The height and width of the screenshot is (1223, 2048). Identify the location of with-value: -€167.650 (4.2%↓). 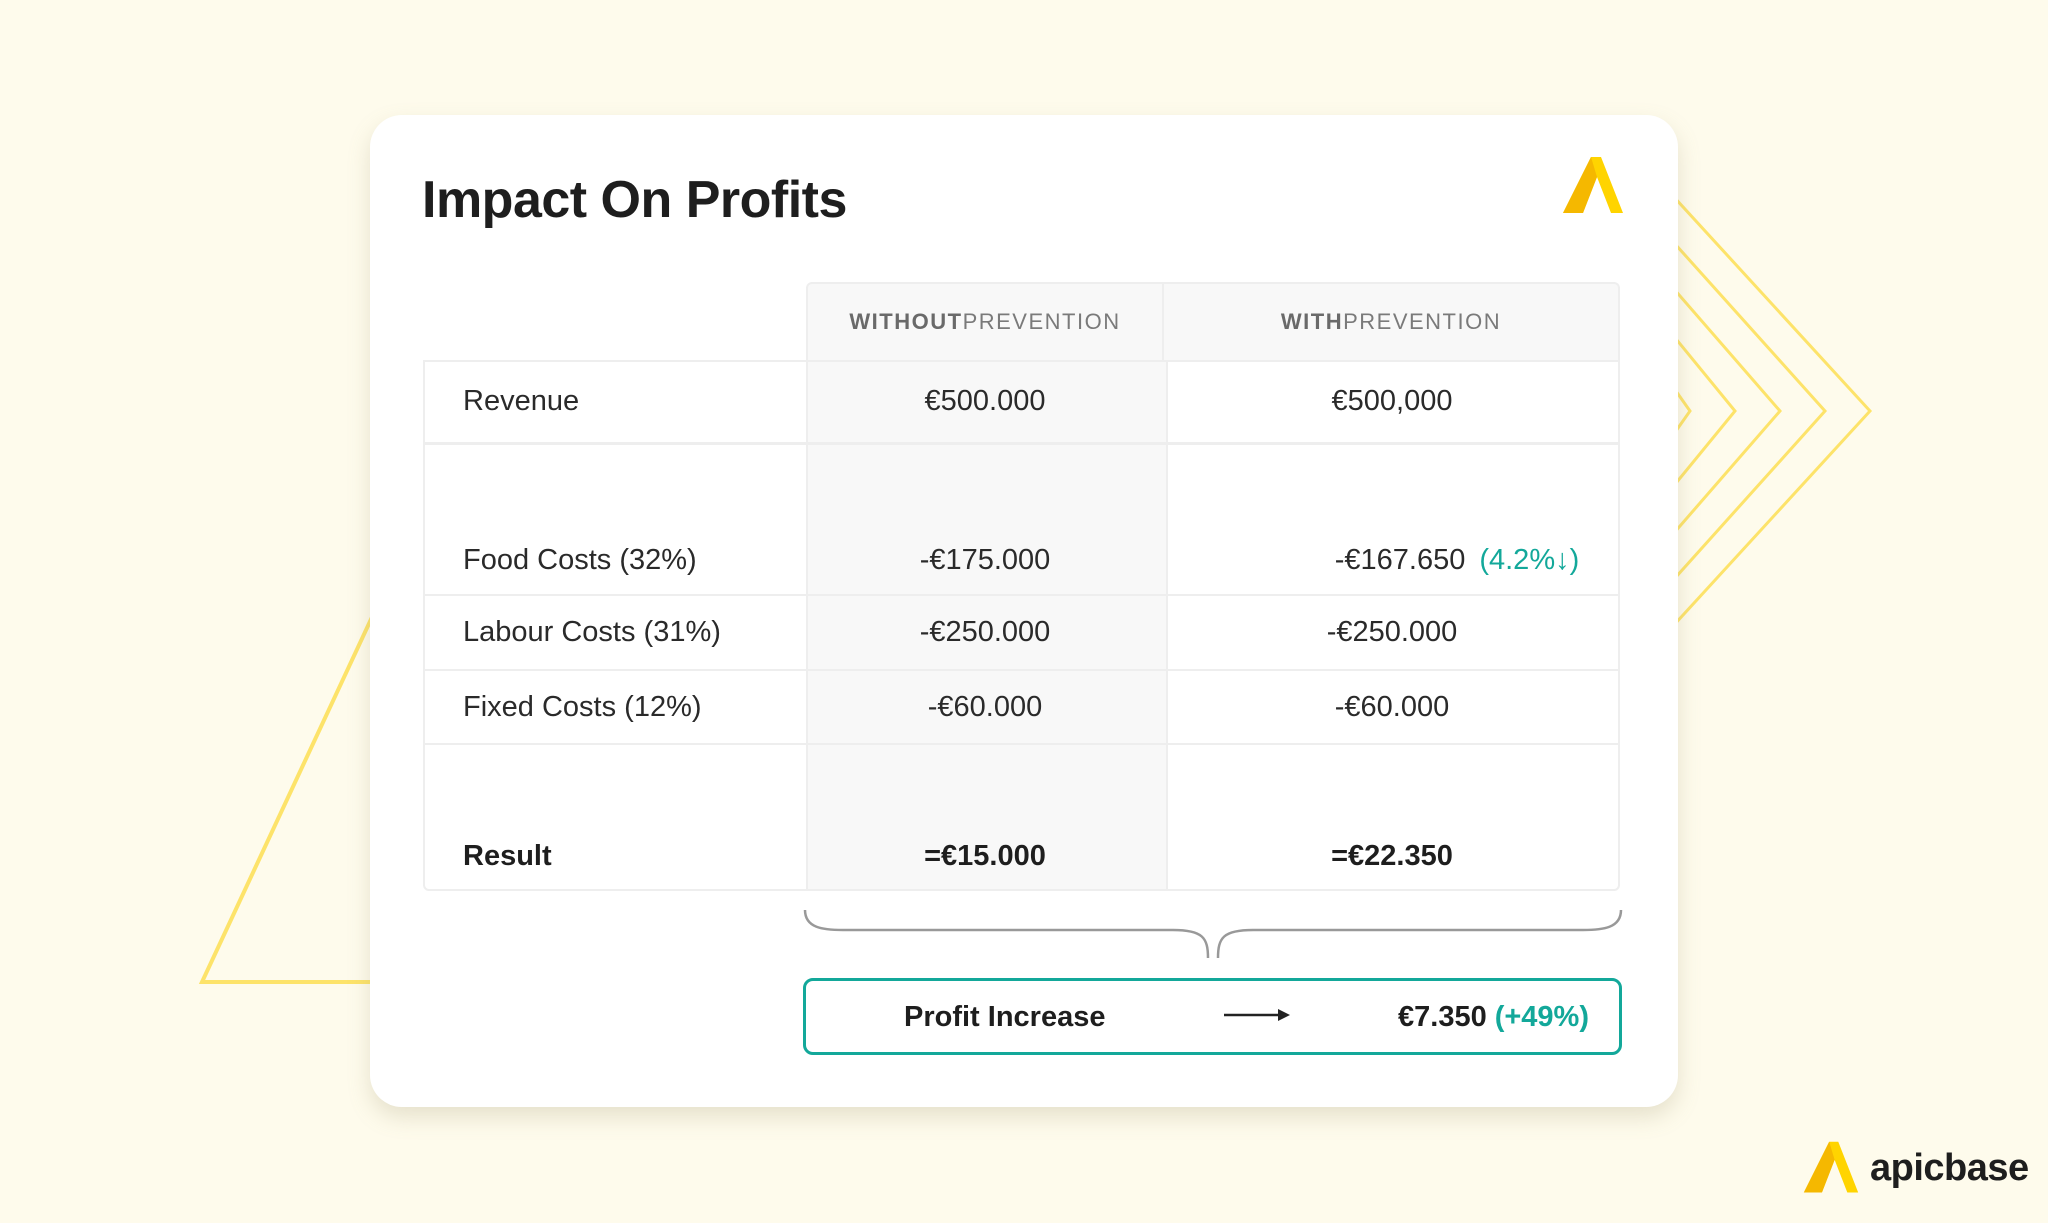
(1457, 560).